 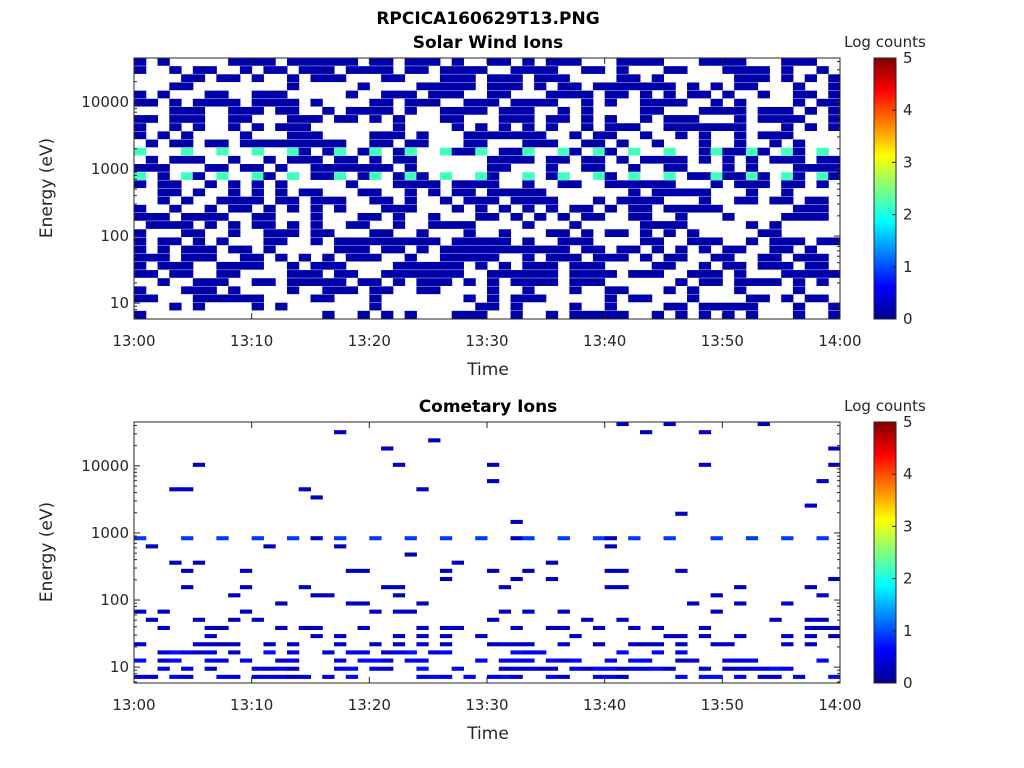 What do you see at coordinates (839, 705) in the screenshot?
I see `x-tick-label: 14:00` at bounding box center [839, 705].